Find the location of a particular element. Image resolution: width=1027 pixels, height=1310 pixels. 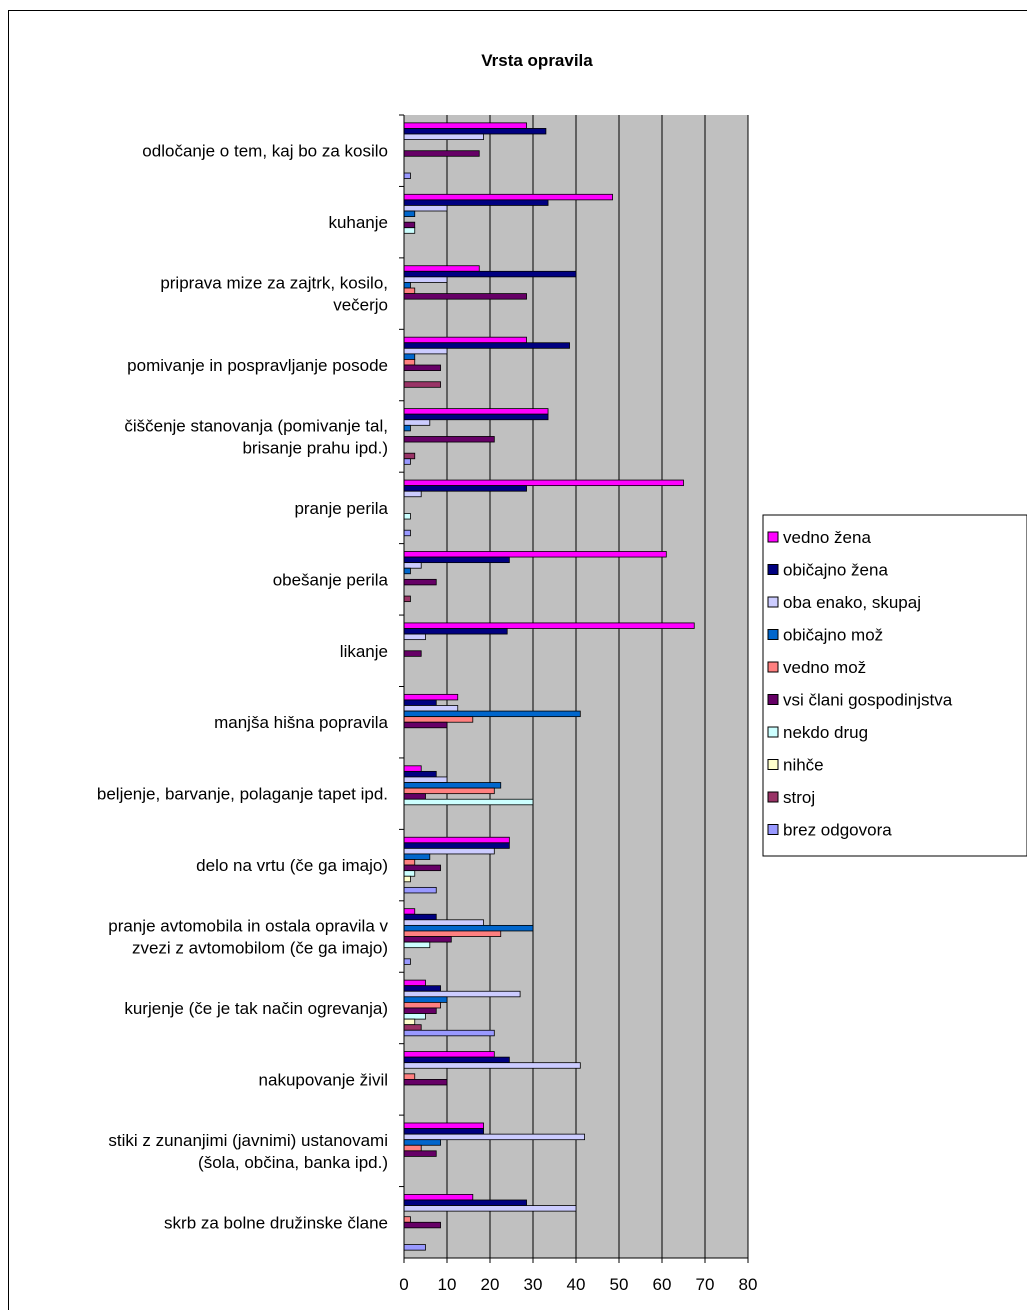

legend-label: nekdo drug is located at coordinates (825, 732).